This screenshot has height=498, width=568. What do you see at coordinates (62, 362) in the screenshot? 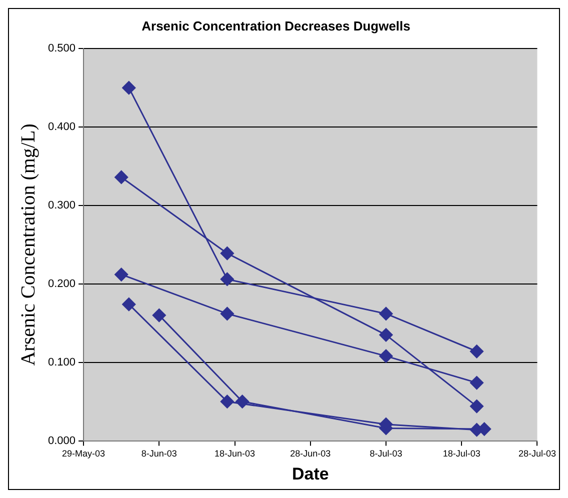
I see `y-tick-label: 0.100` at bounding box center [62, 362].